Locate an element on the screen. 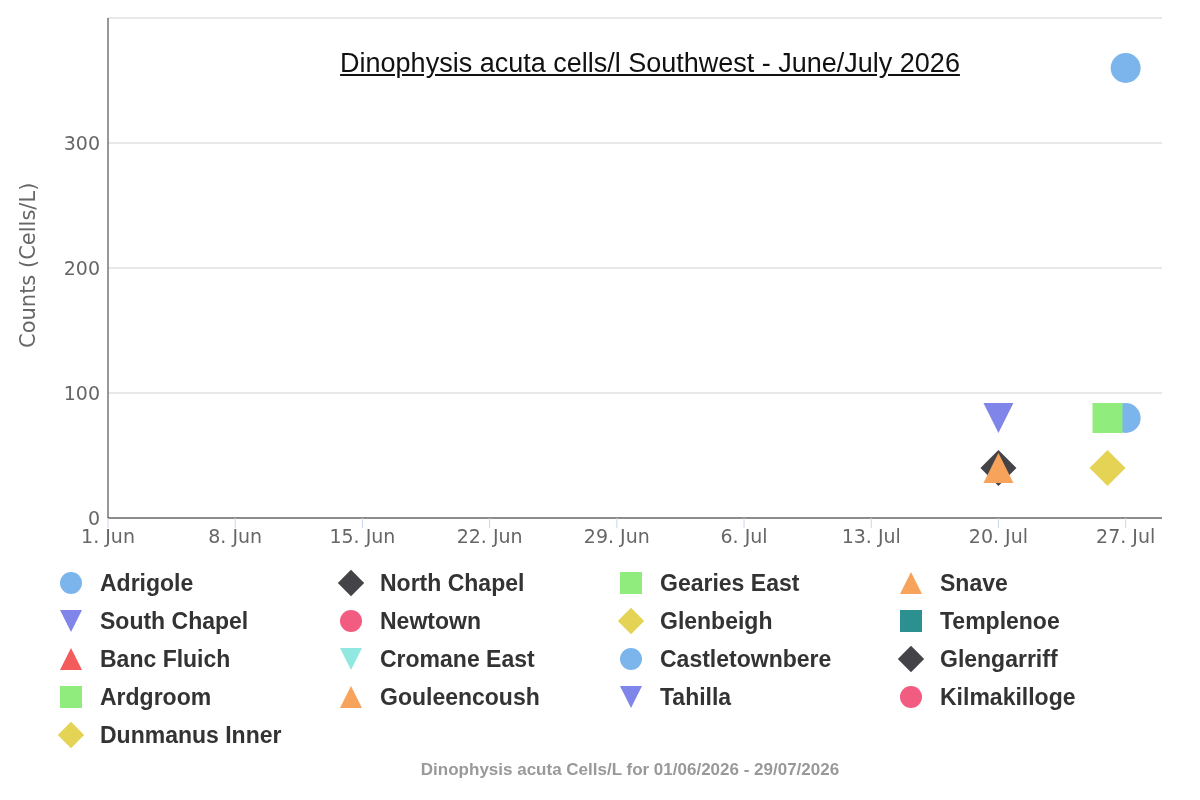 Image resolution: width=1200 pixels, height=800 pixels. legend-label: Templenoe is located at coordinates (1000, 621).